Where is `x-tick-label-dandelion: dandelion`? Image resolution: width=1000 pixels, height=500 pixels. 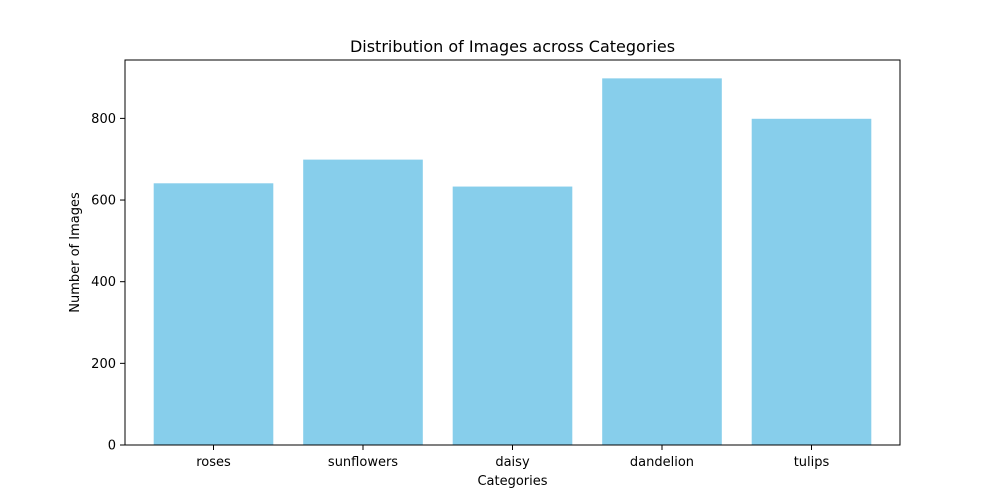 x-tick-label-dandelion: dandelion is located at coordinates (662, 462).